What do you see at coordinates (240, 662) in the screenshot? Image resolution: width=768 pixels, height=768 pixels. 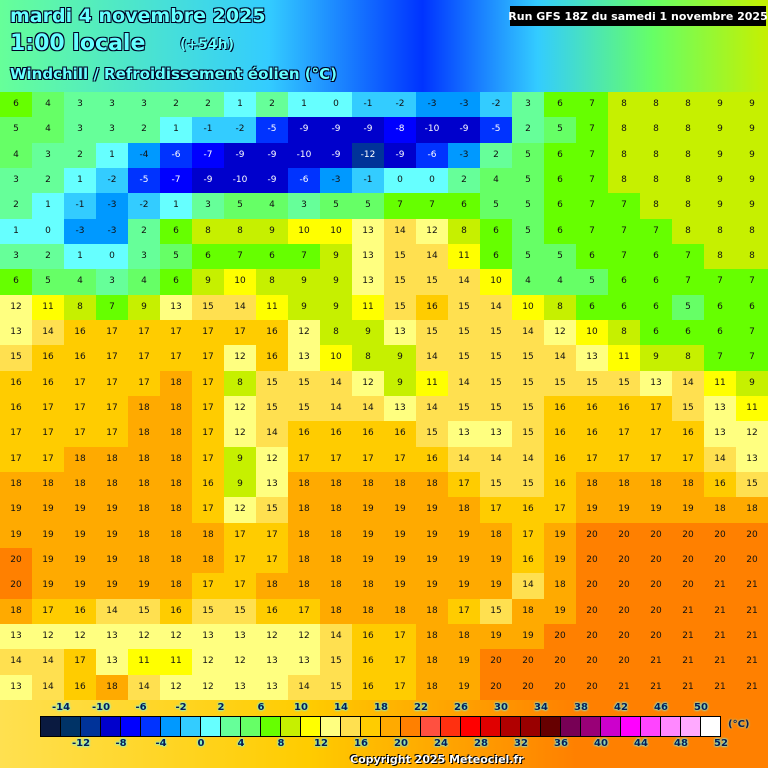 I see `grid-value: 12` at bounding box center [240, 662].